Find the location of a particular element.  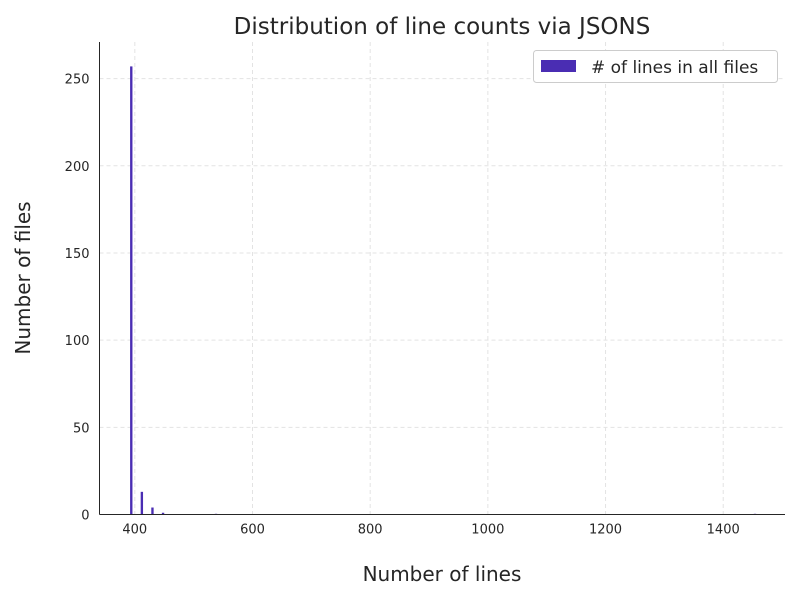

y-tick-label: 50 is located at coordinates (81, 428).